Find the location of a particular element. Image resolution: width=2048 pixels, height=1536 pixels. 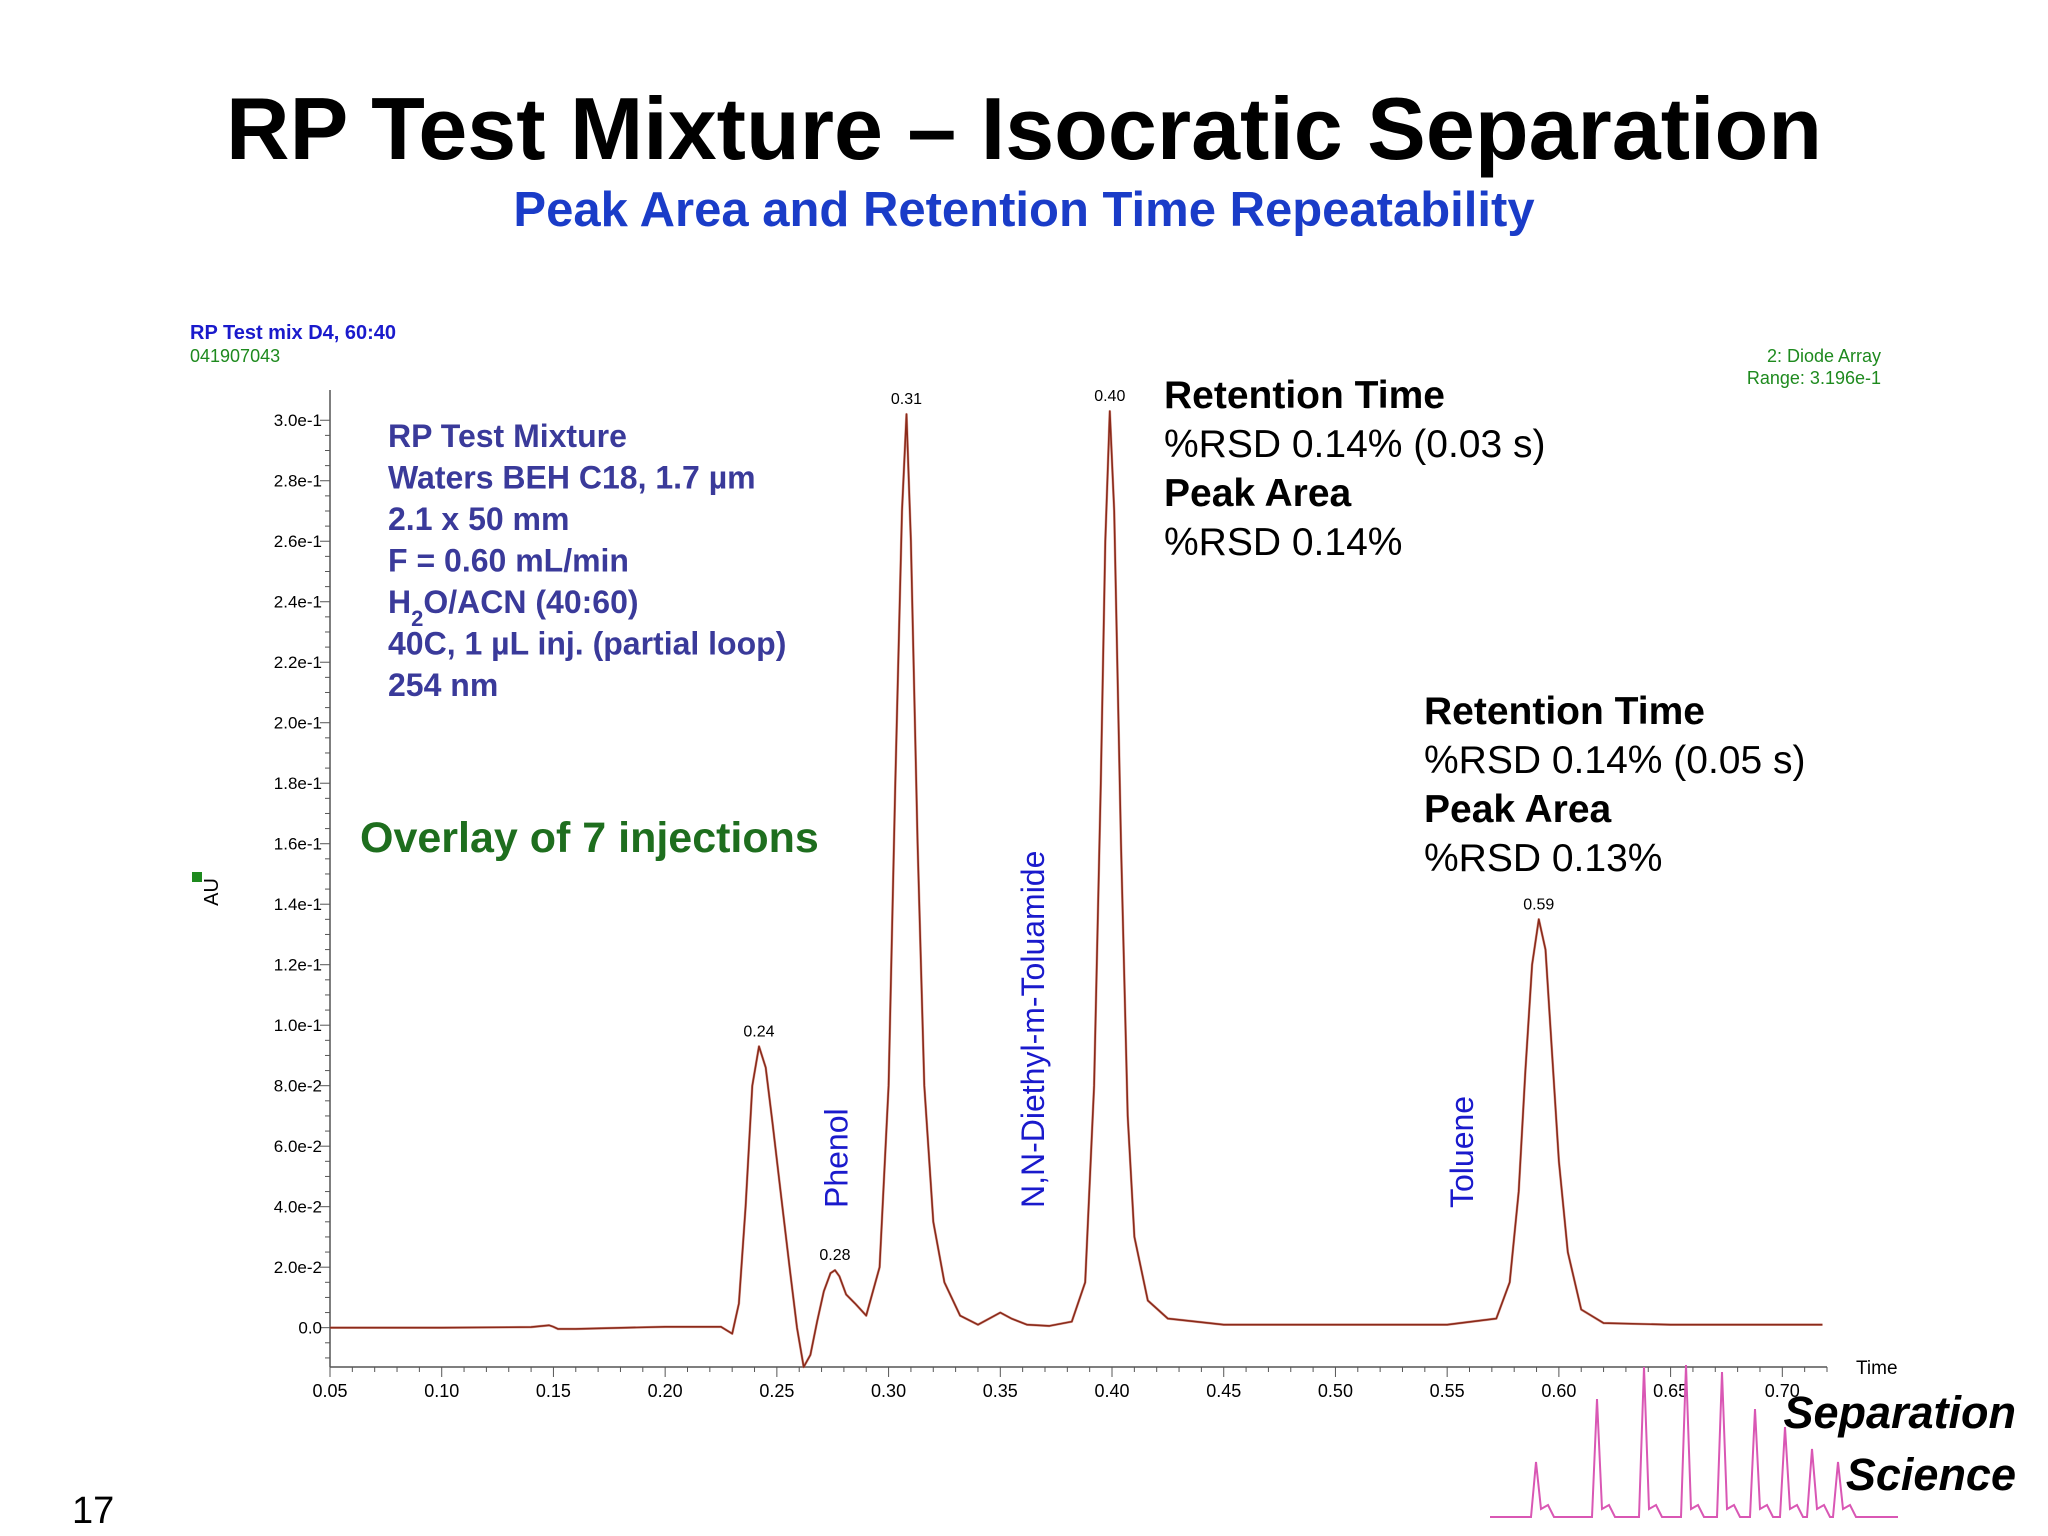

y-tick-label: 2.0e-1 is located at coordinates (298, 723).